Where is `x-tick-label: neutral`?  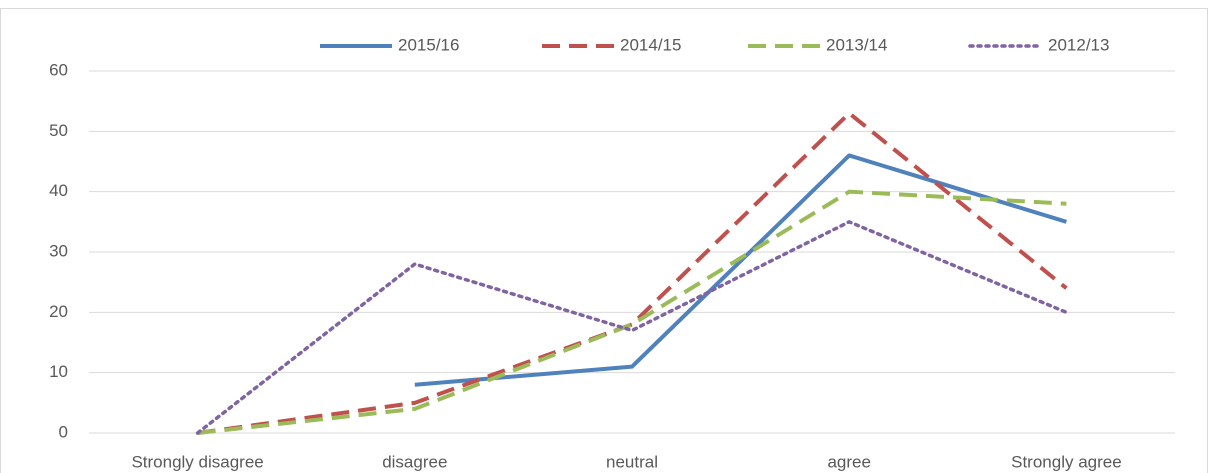
x-tick-label: neutral is located at coordinates (632, 461).